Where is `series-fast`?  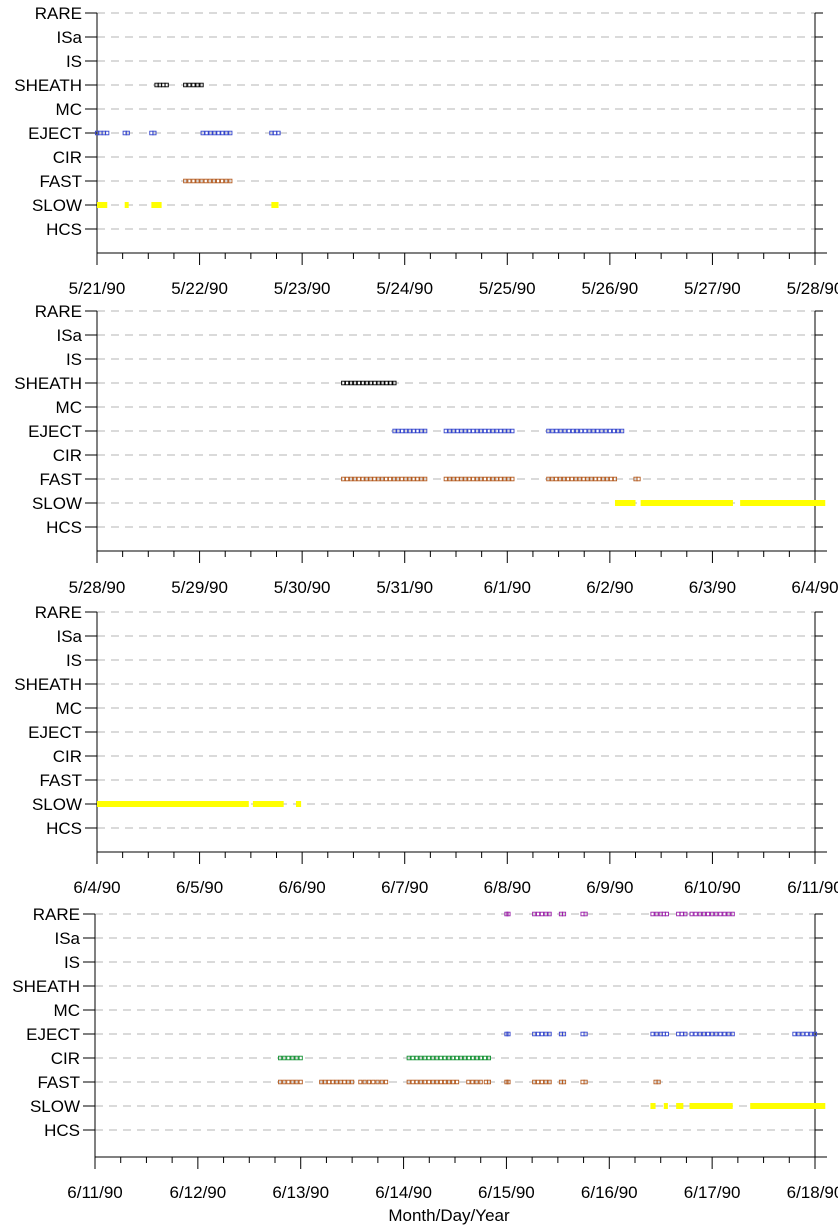
series-fast is located at coordinates (469, 1082).